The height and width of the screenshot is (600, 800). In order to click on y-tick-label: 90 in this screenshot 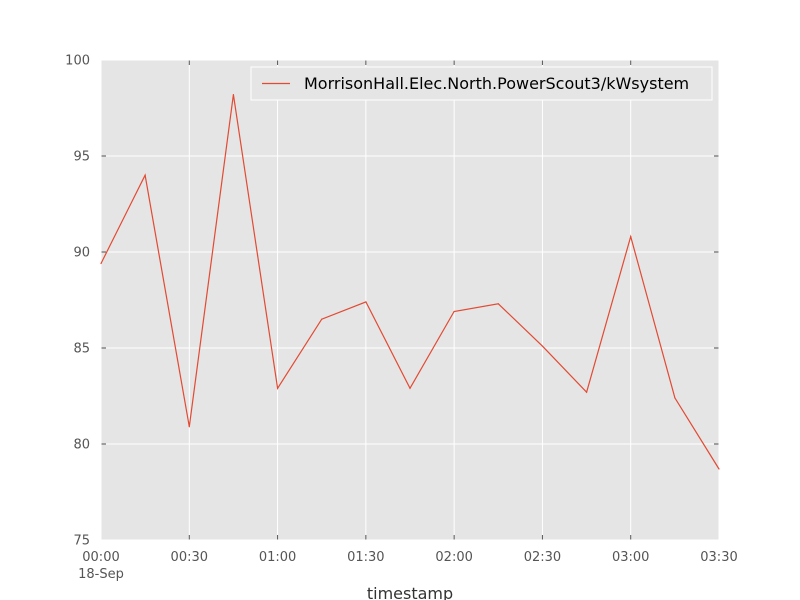, I will do `click(81, 253)`.